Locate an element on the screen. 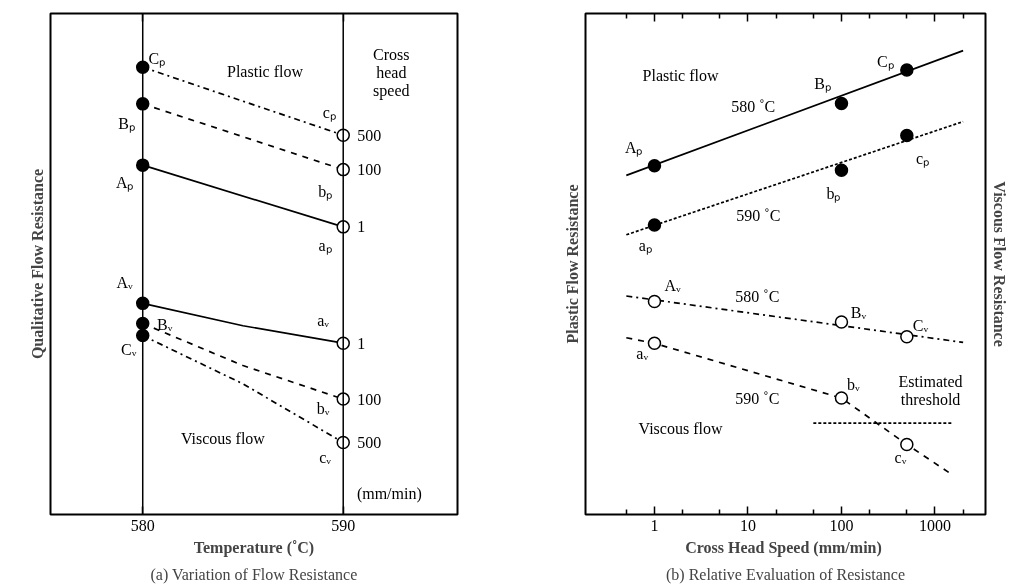 Image resolution: width=1027 pixels, height=587 pixels. y2-axis-title: Viscous Flow Resistance is located at coordinates (999, 264).